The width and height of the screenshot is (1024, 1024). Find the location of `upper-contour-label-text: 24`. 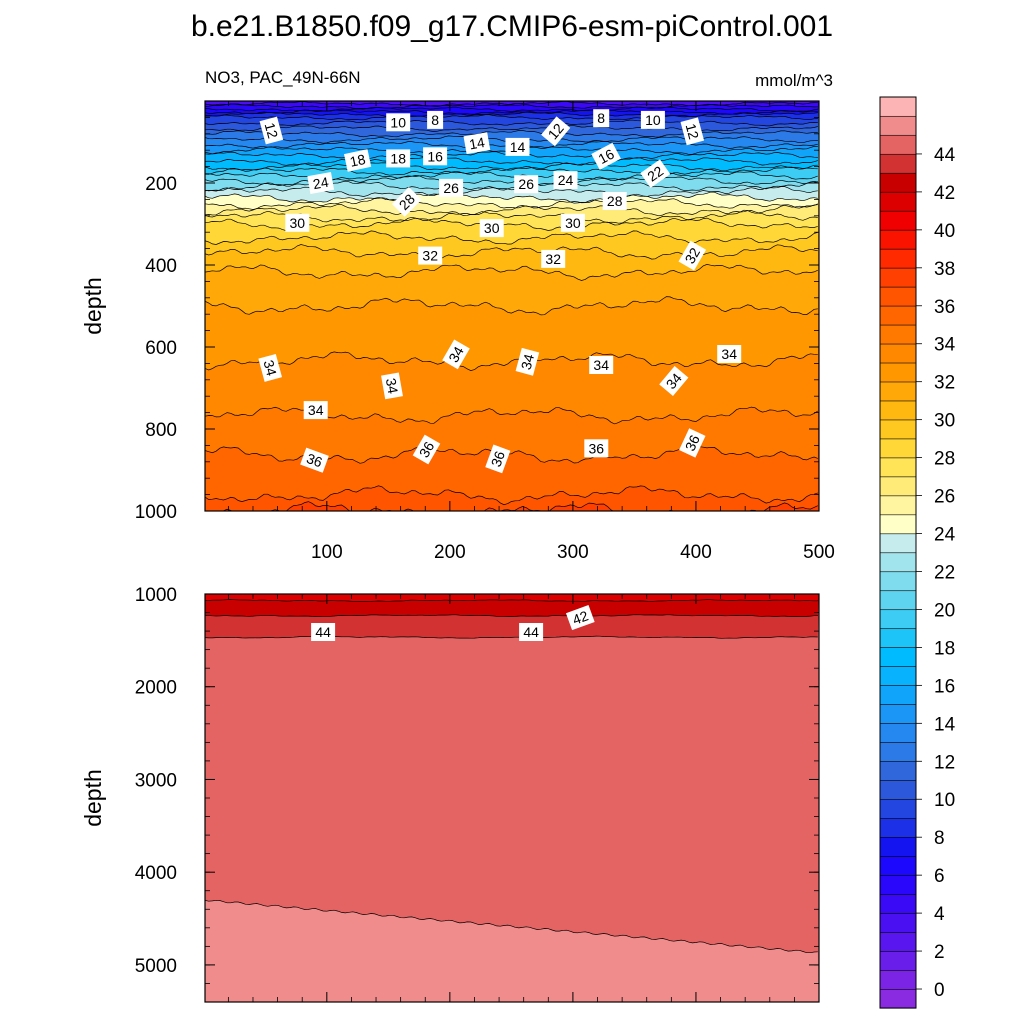

upper-contour-label-text: 24 is located at coordinates (321, 183).